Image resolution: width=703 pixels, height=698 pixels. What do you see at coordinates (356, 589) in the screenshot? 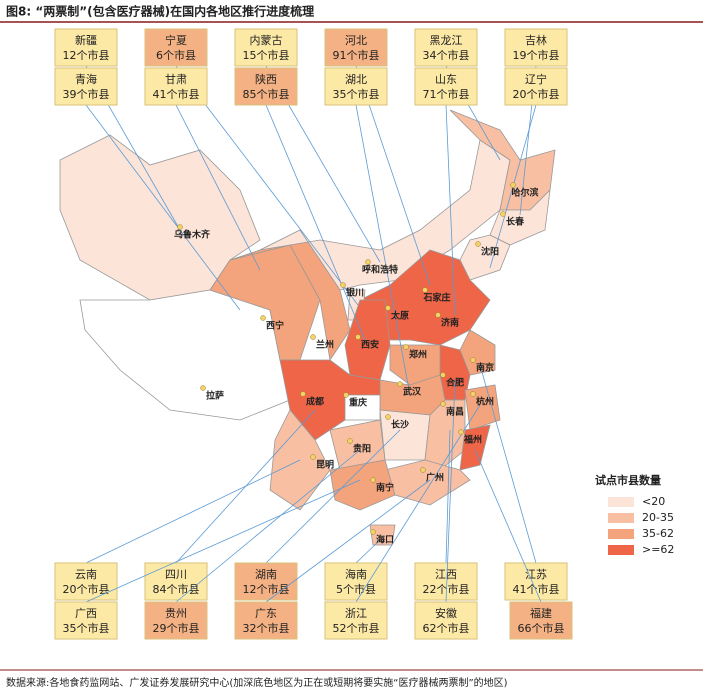
I see `province-count: 5个市县` at bounding box center [356, 589].